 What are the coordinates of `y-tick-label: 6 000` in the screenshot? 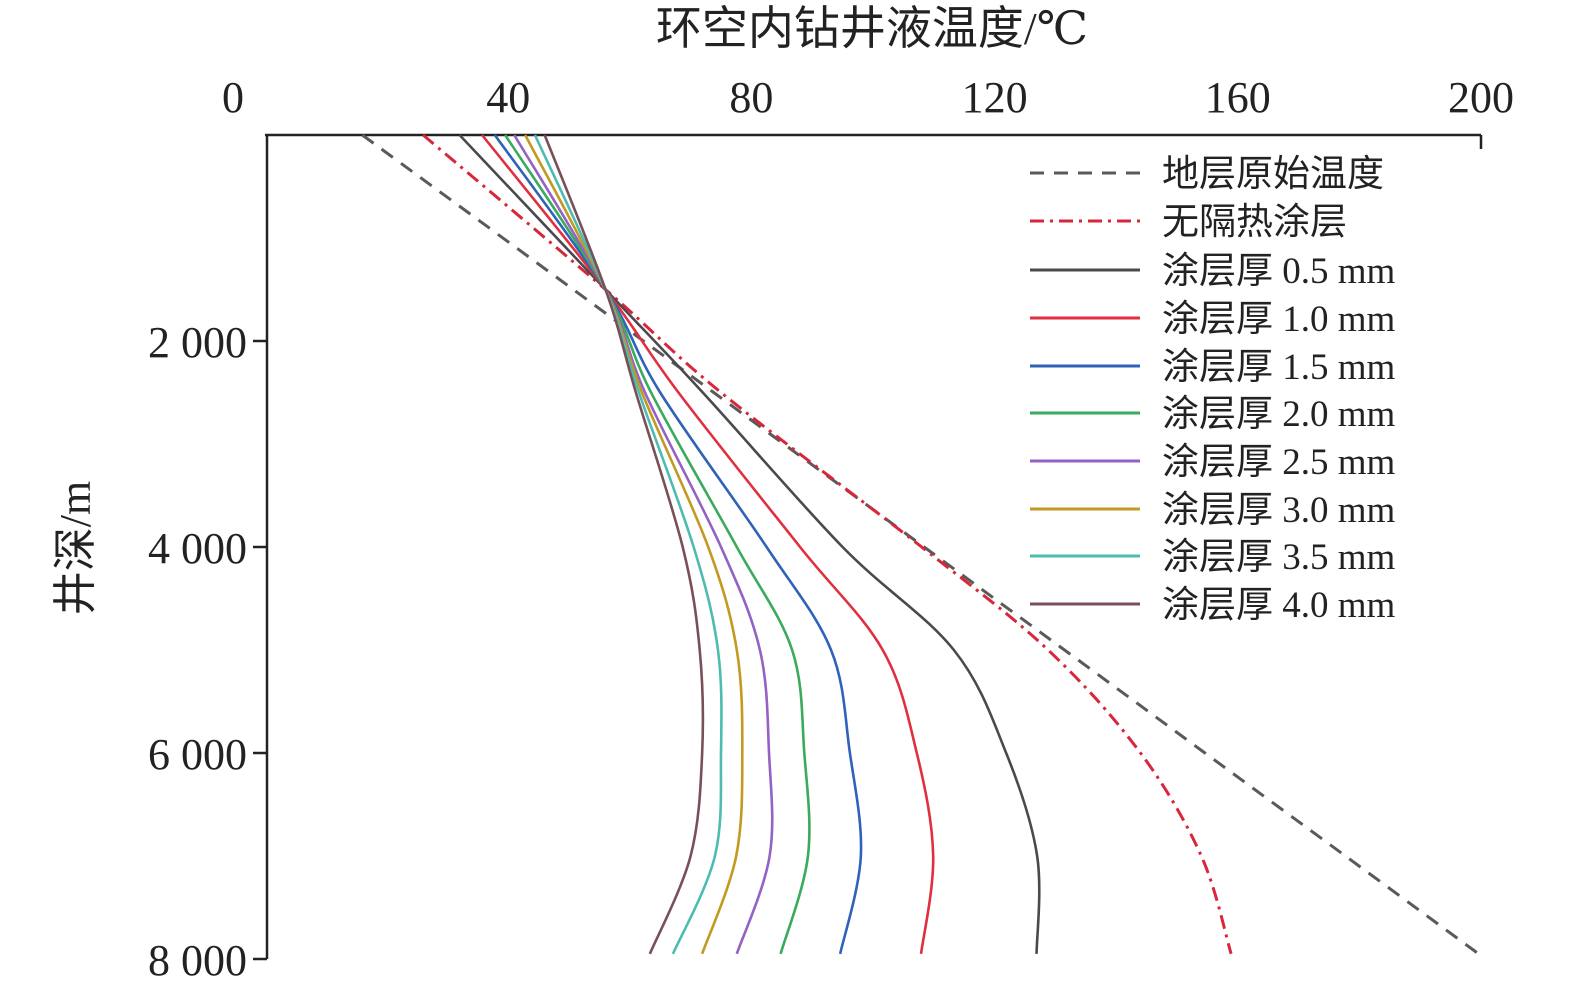 It's located at (197, 754).